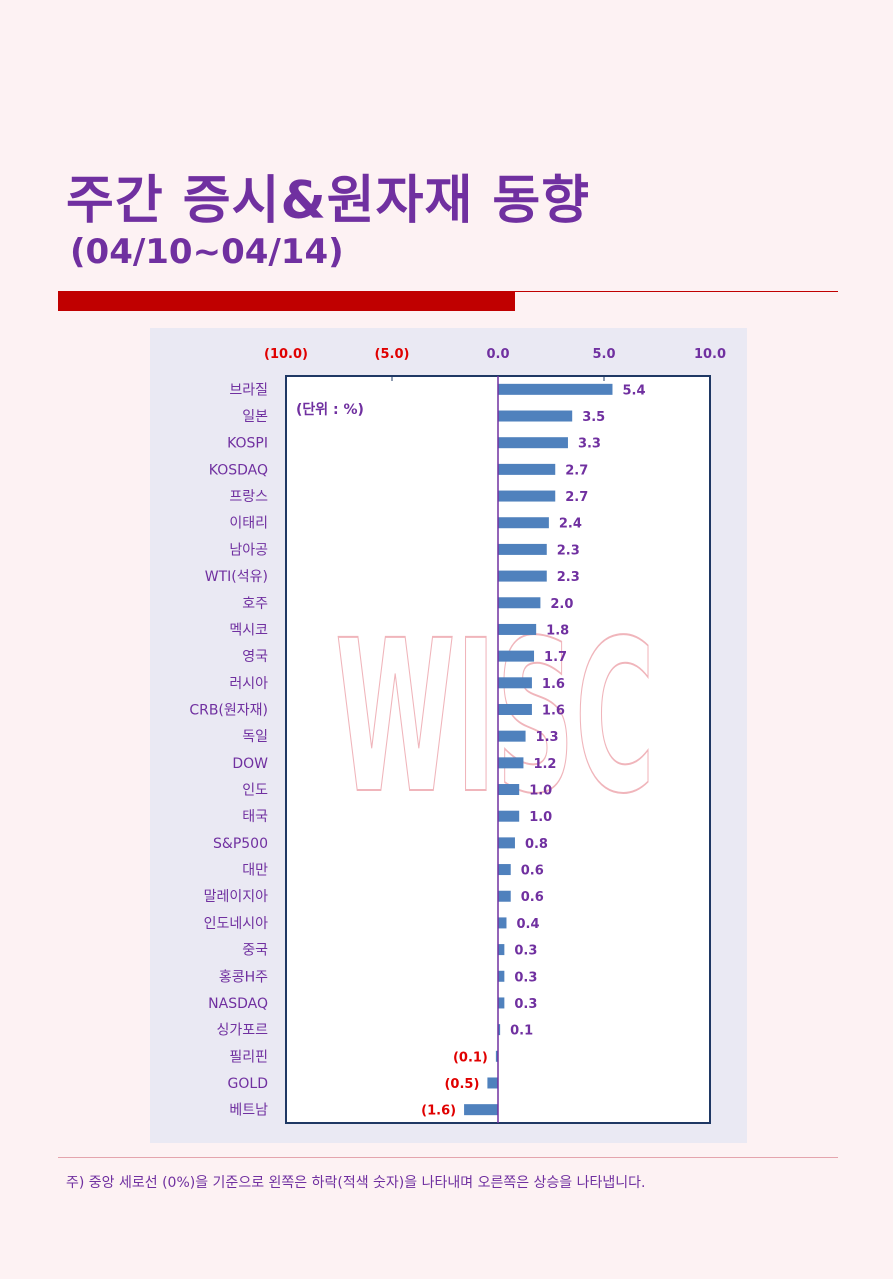 The image size is (893, 1279). Describe the element at coordinates (247, 444) in the screenshot. I see `category-label: KOSPI` at that location.